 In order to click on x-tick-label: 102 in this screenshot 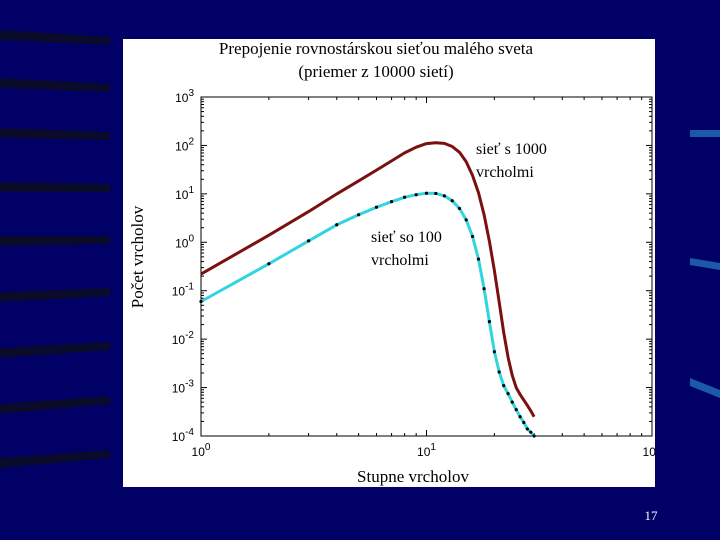, I will do `click(649, 450)`.